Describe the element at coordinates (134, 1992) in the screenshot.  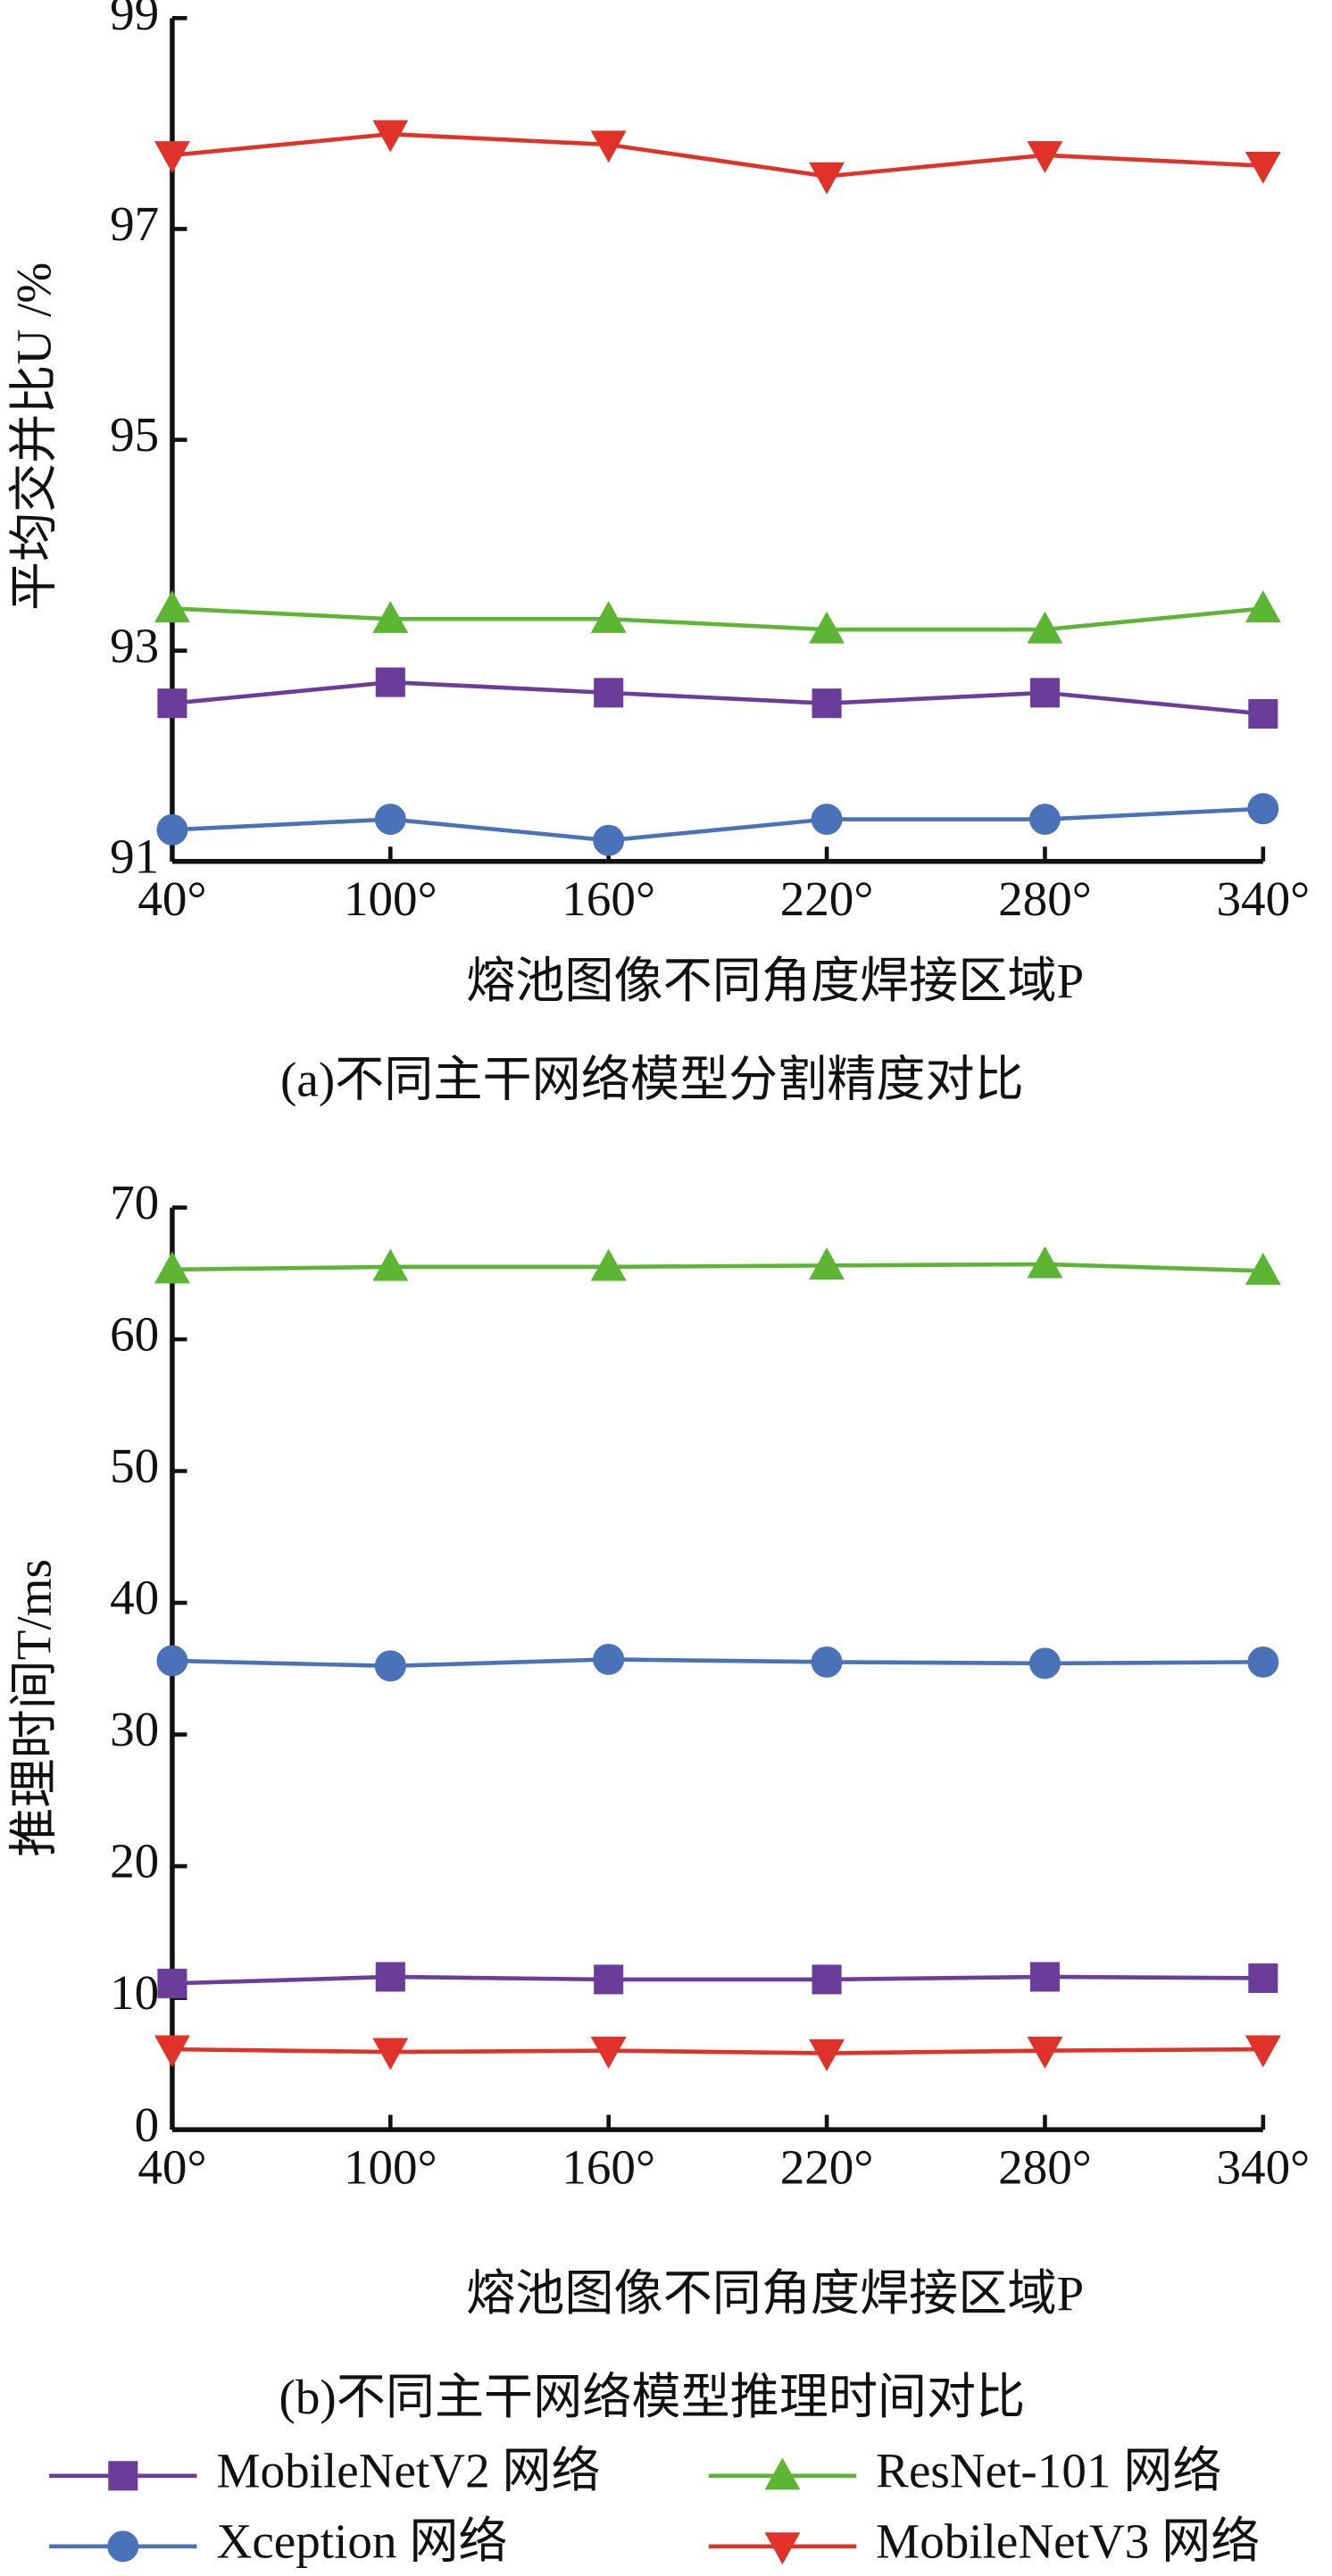
I see `y-tick-label: 10` at that location.